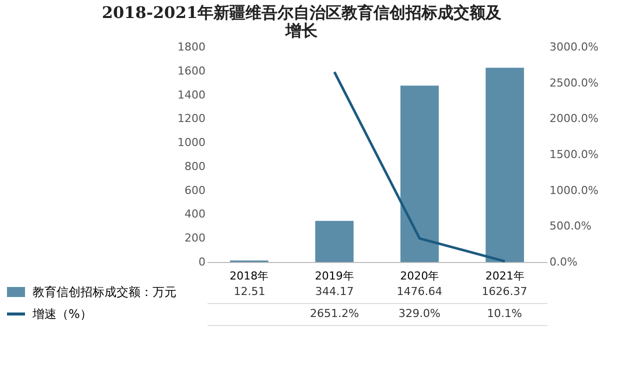 This screenshot has width=640, height=384. Describe the element at coordinates (574, 119) in the screenshot. I see `y2-tick-label: 2000.0%` at that location.